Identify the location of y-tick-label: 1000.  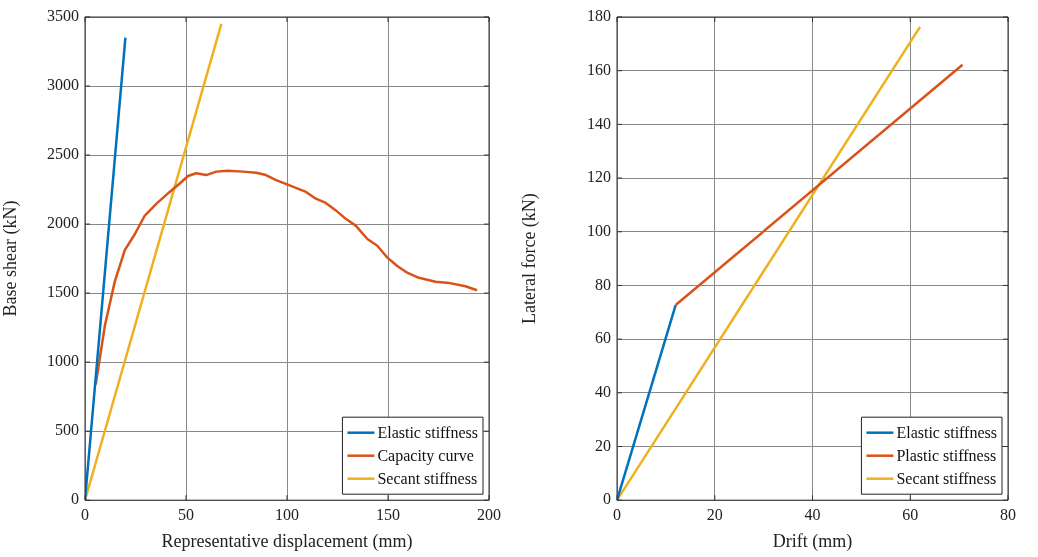
(63, 361).